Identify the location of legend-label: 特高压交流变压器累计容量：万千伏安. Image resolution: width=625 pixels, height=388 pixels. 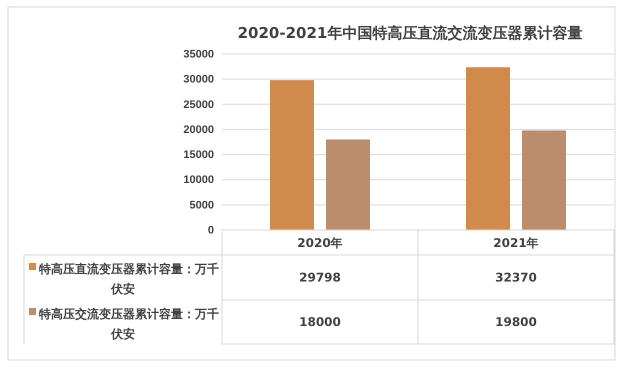
(128, 324).